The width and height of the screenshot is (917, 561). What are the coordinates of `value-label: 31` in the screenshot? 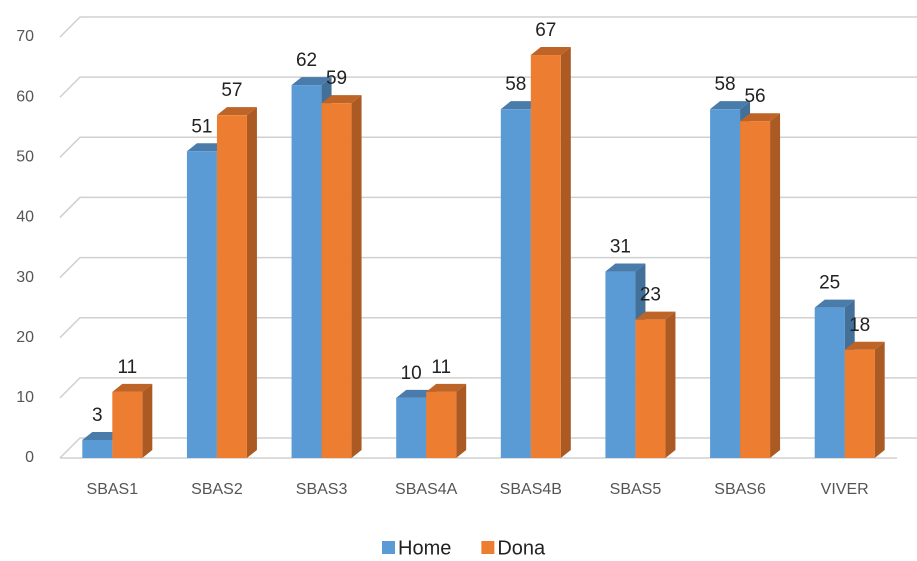 It's located at (620, 247).